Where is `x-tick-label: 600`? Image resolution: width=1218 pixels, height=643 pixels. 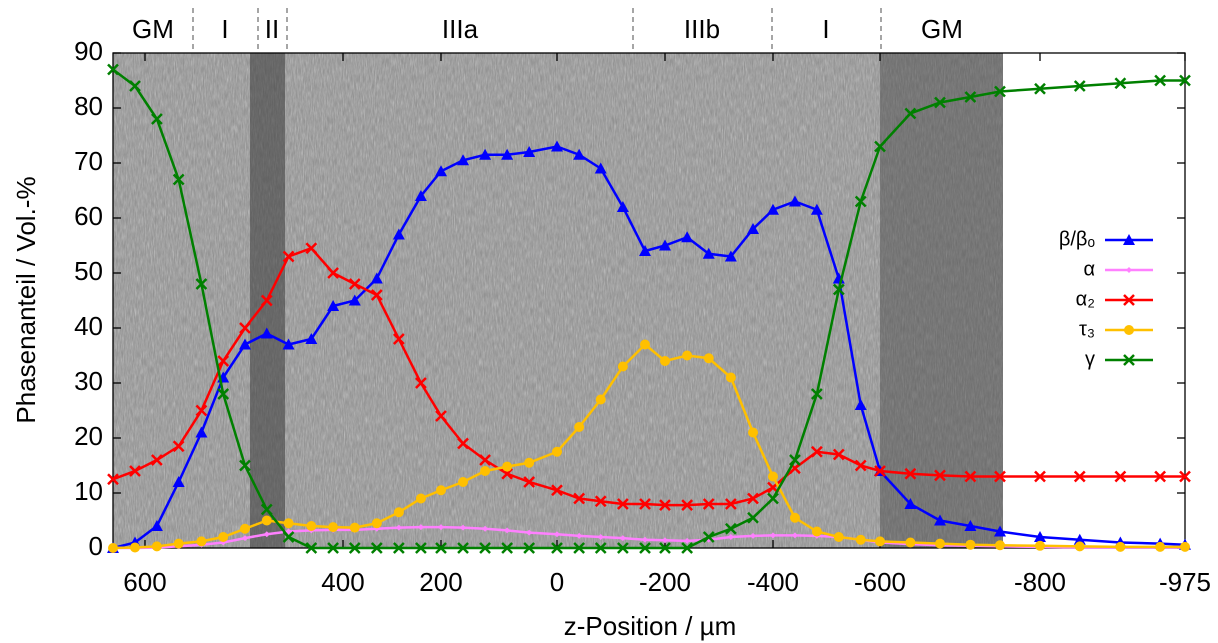 x-tick-label: 600 is located at coordinates (144, 582).